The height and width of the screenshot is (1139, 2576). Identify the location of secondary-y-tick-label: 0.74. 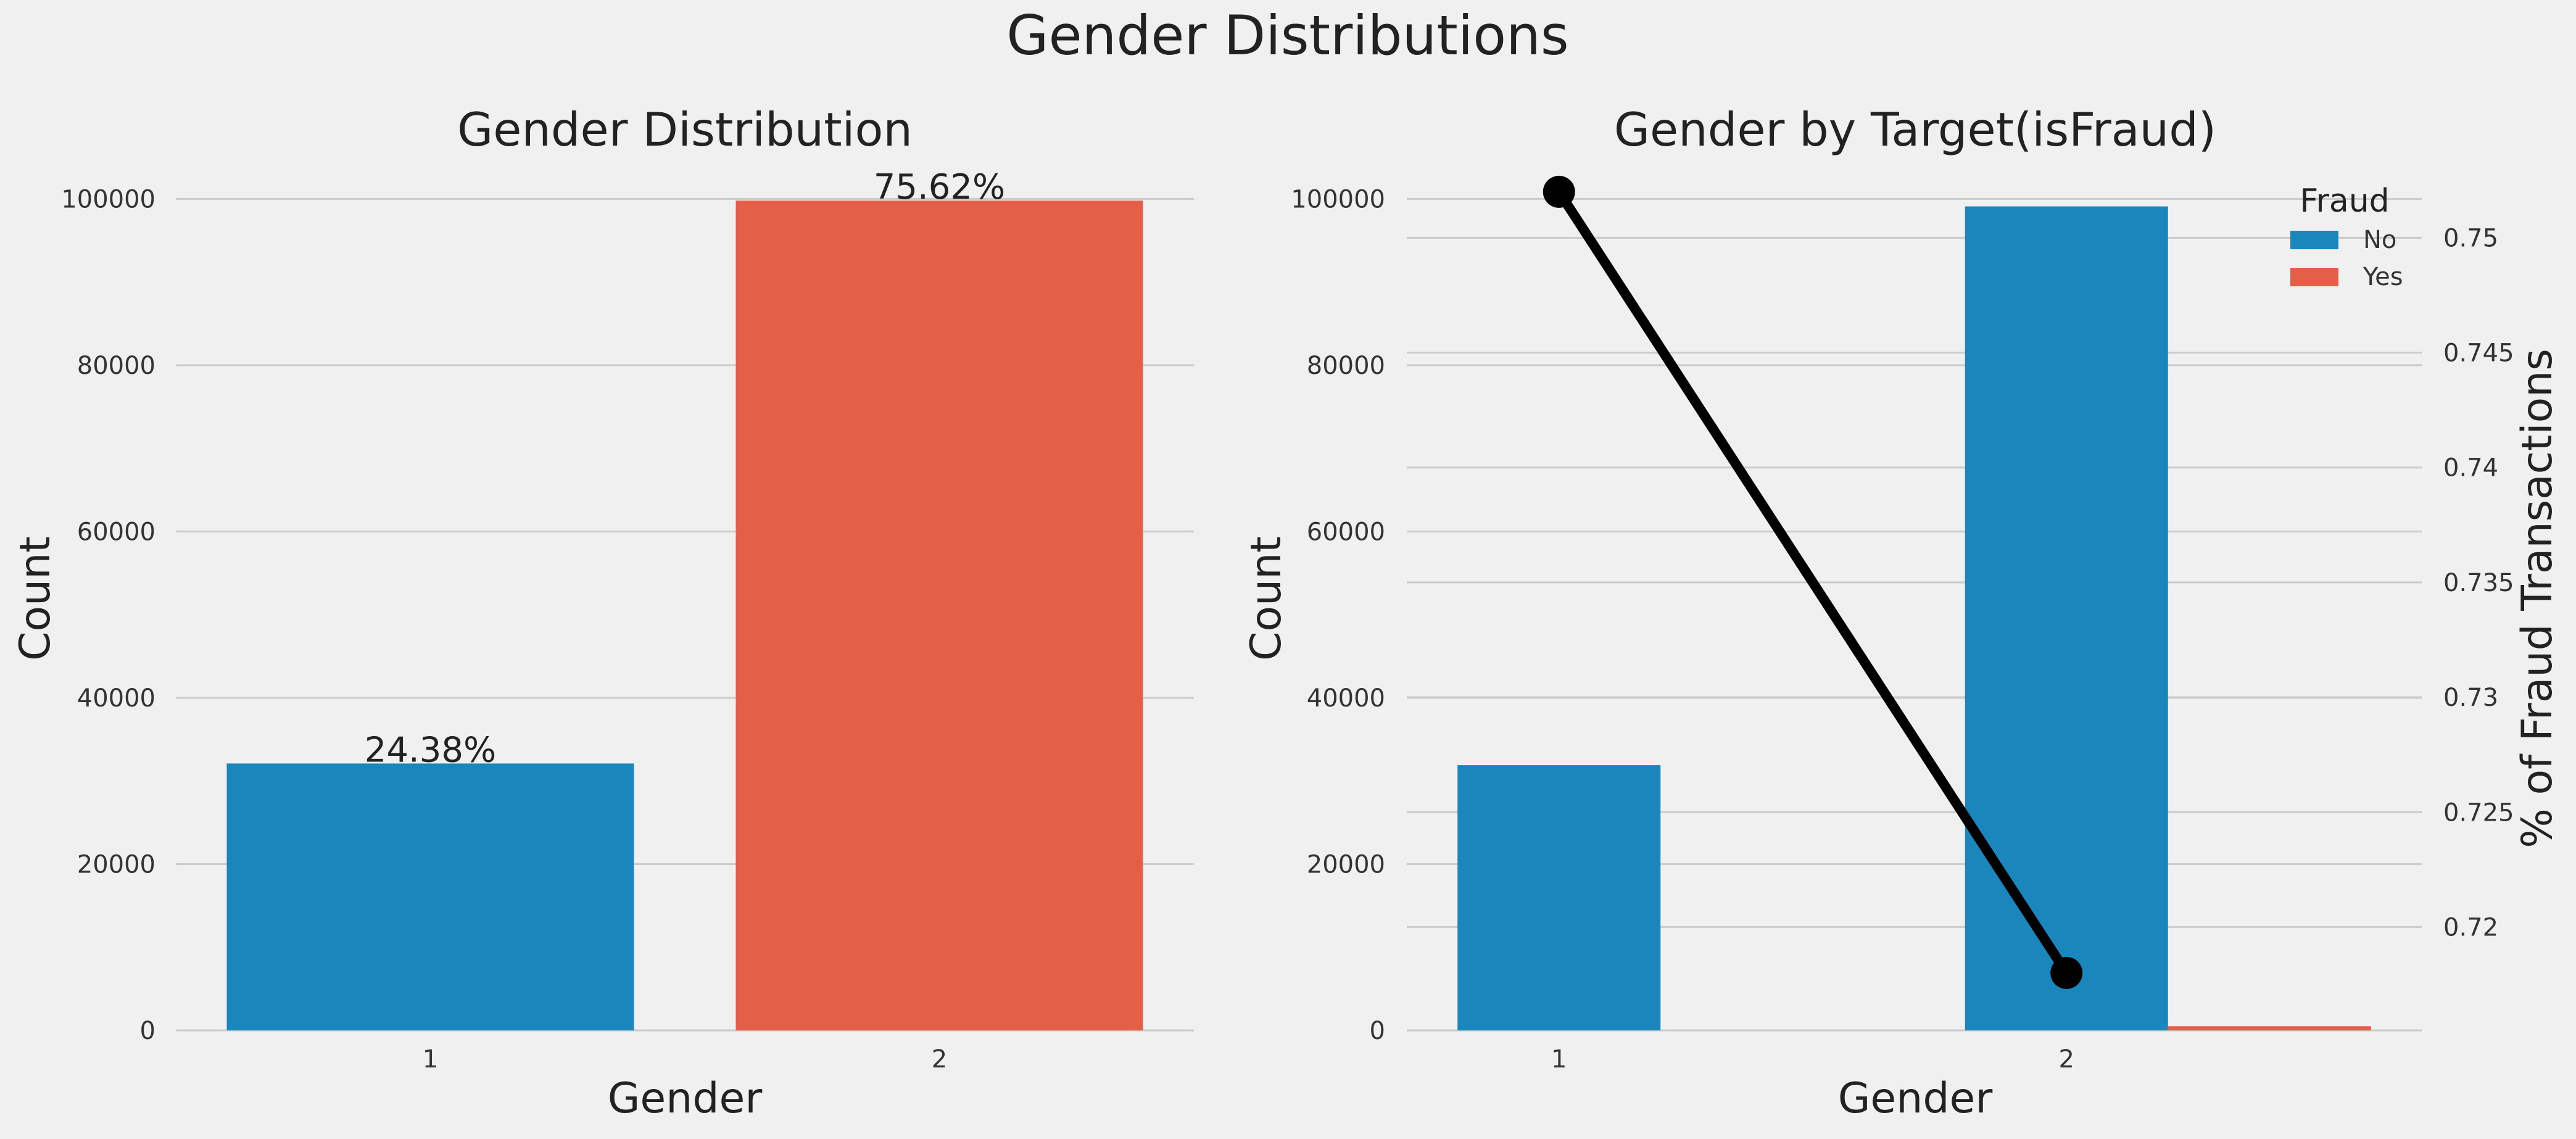
(2470, 468).